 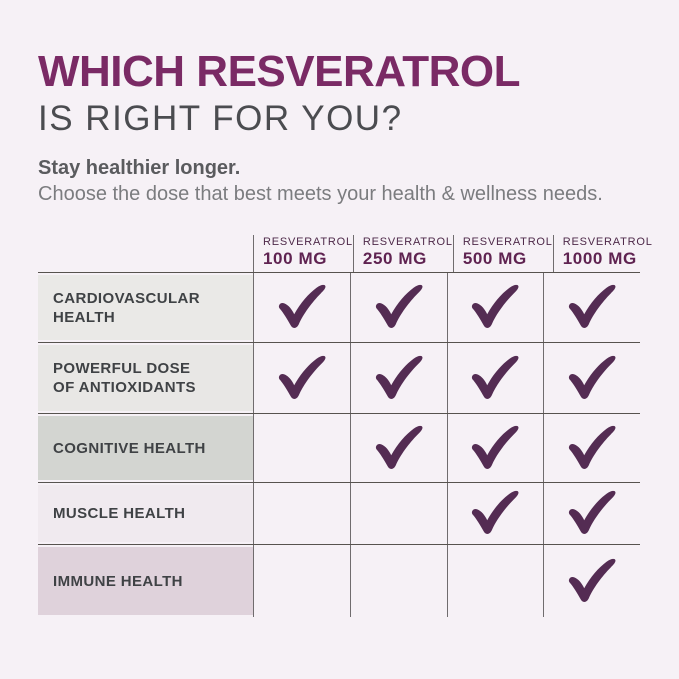 I want to click on column-header-500mg: RESVERATROL 500 MG, so click(x=502, y=253).